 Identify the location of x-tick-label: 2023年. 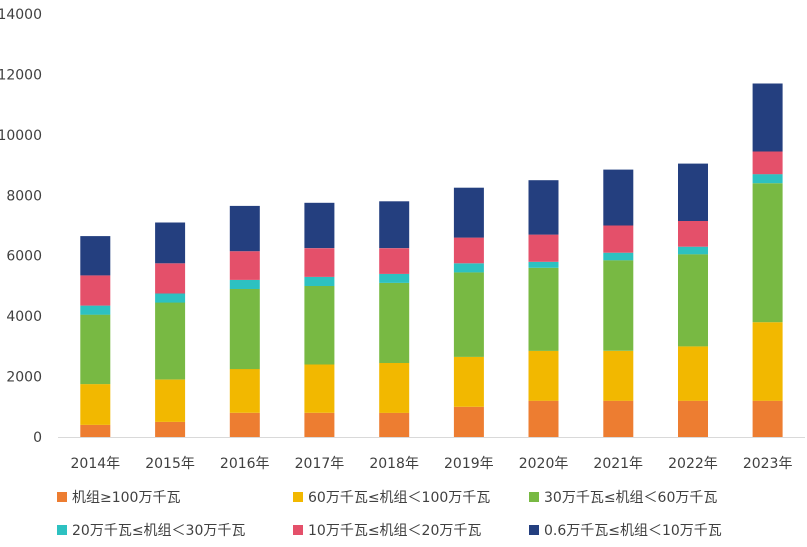
(768, 464).